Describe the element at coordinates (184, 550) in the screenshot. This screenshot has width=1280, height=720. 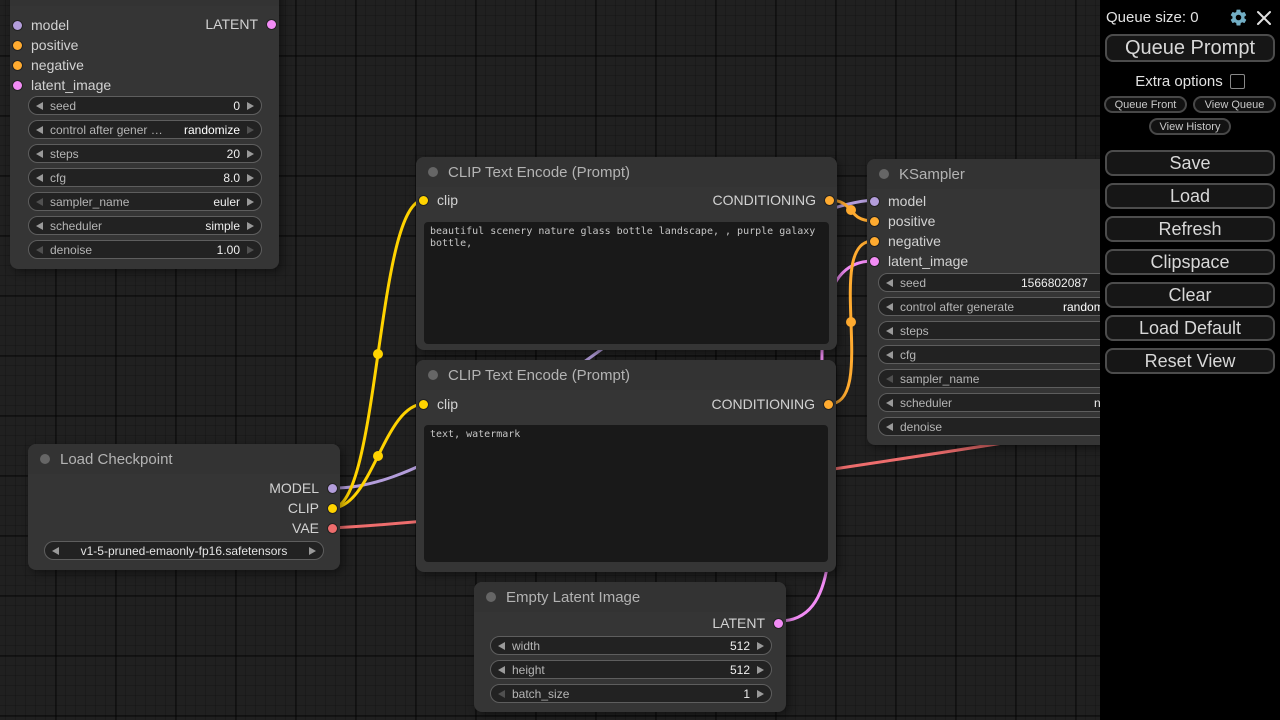
I see `widget-ckpt-name: v1-5-pruned-emaonly-fp16.safetensors` at that location.